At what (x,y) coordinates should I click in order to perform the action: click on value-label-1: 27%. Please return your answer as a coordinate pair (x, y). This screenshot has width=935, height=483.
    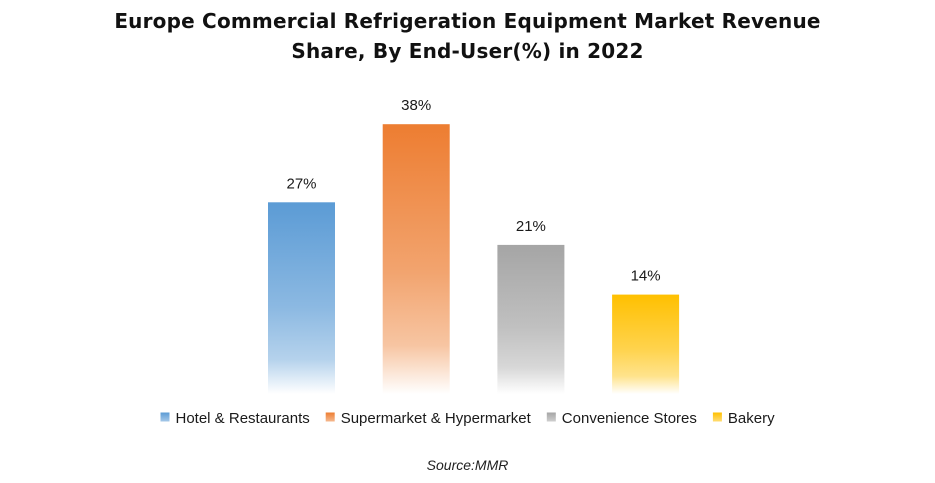
    Looking at the image, I should click on (301, 183).